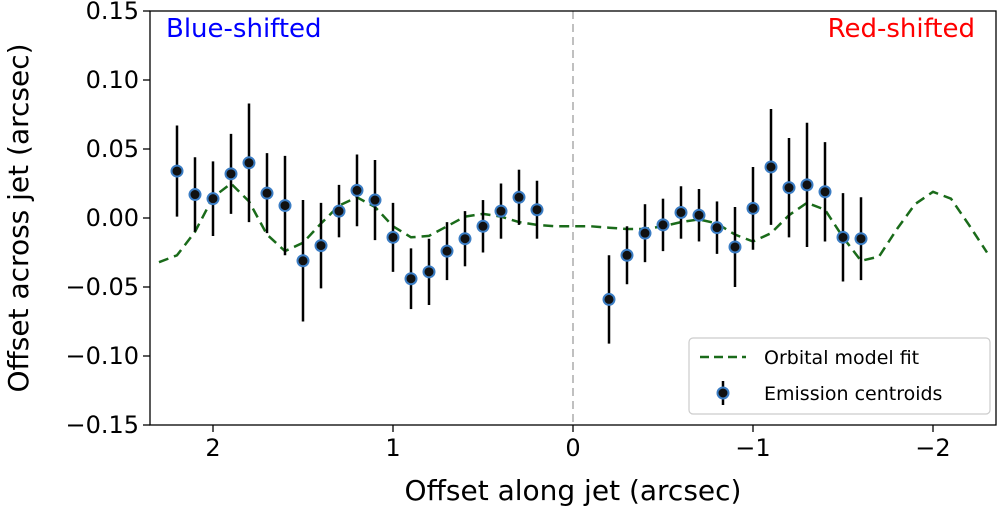 This screenshot has width=1001, height=510. What do you see at coordinates (573, 490) in the screenshot?
I see `x-axis-label: Offset along jet (arcsec)` at bounding box center [573, 490].